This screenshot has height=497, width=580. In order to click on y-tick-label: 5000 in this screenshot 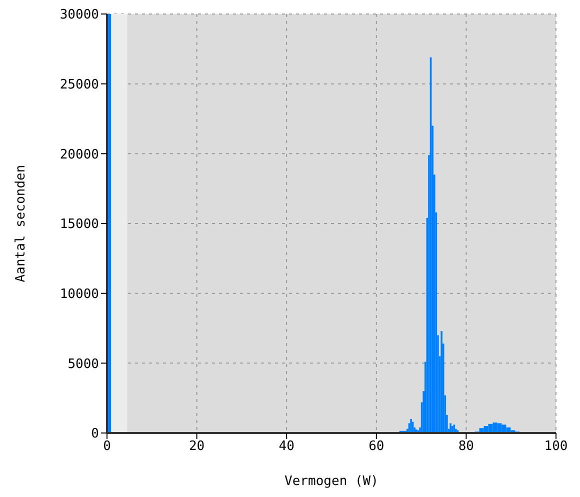, I will do `click(83, 364)`.